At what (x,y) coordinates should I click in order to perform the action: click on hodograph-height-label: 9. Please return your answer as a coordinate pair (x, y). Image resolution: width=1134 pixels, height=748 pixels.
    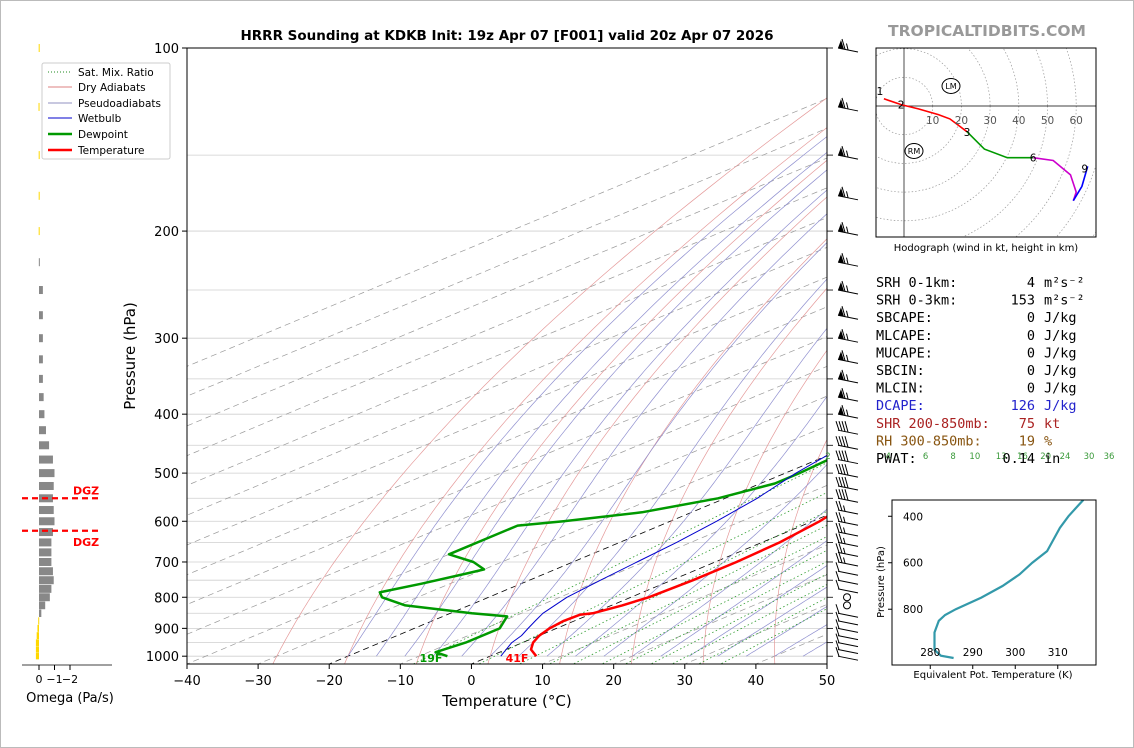
    Looking at the image, I should click on (1084, 169).